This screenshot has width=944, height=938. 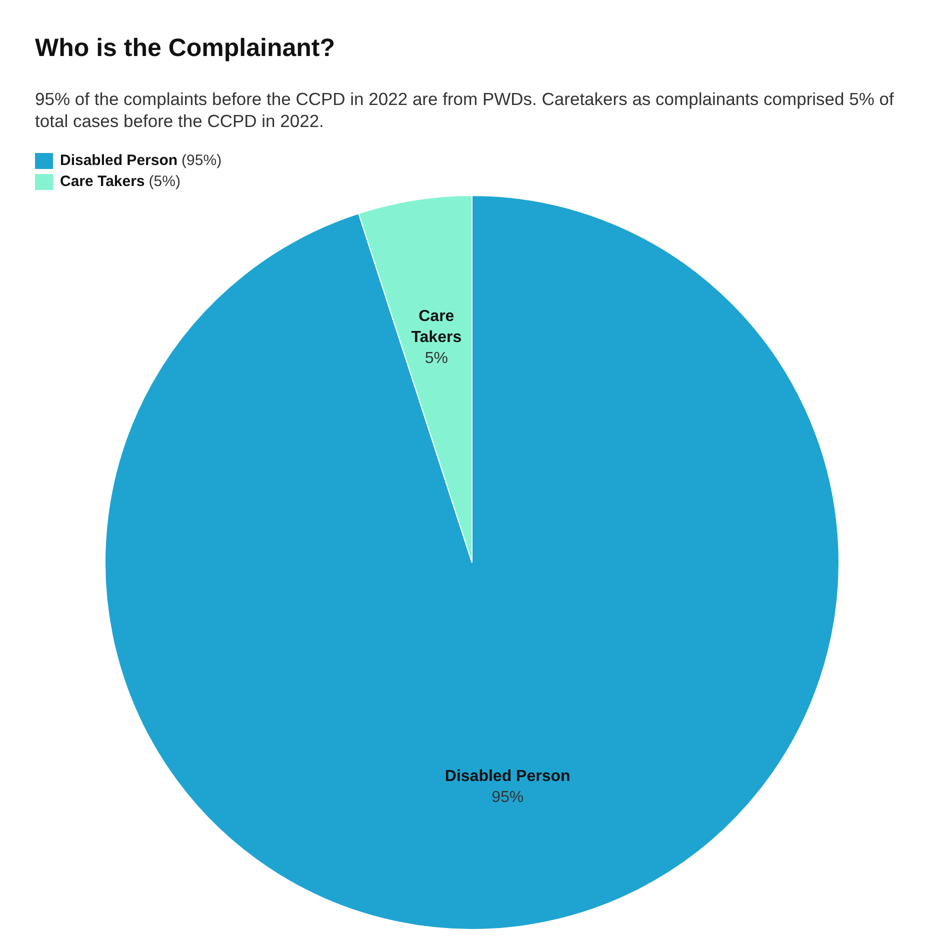 What do you see at coordinates (436, 327) in the screenshot?
I see `slice-label: Care Takers` at bounding box center [436, 327].